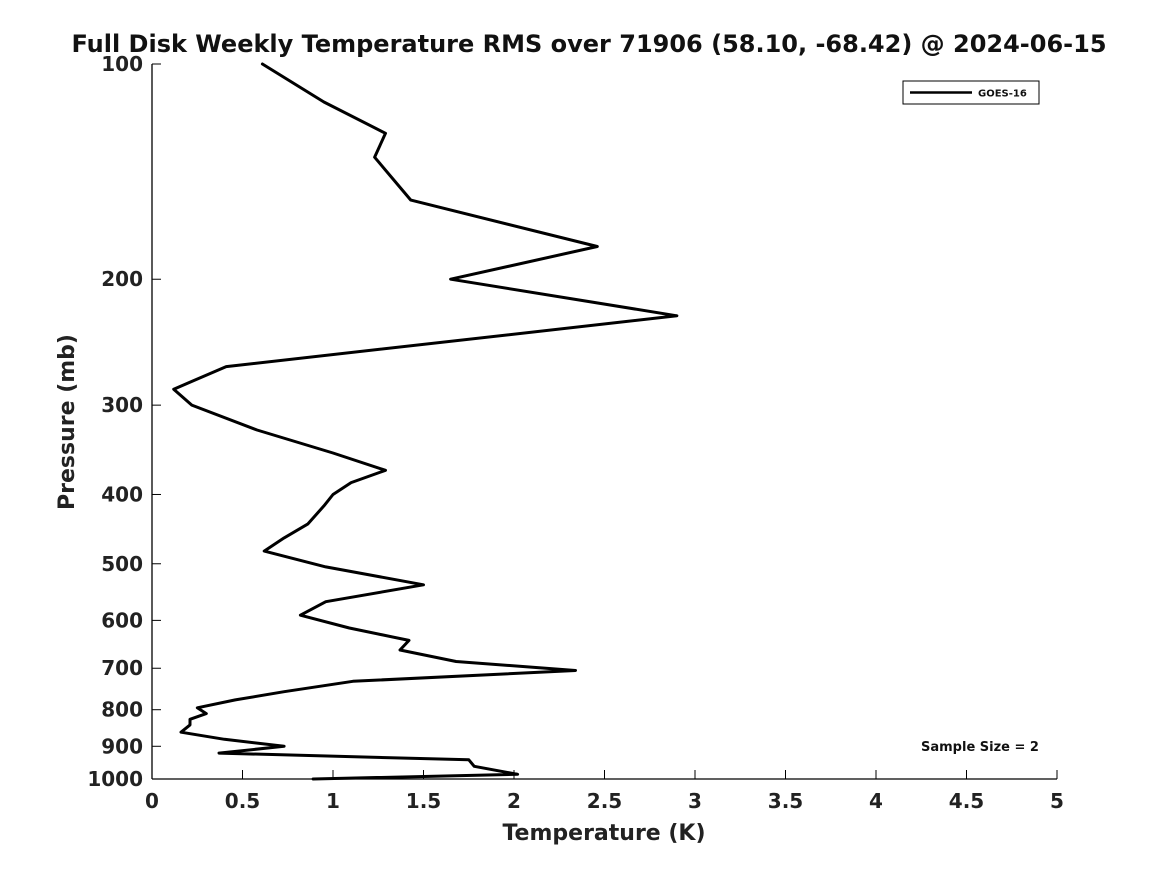 The height and width of the screenshot is (875, 1167). I want to click on x-tick-label: 1, so click(333, 801).